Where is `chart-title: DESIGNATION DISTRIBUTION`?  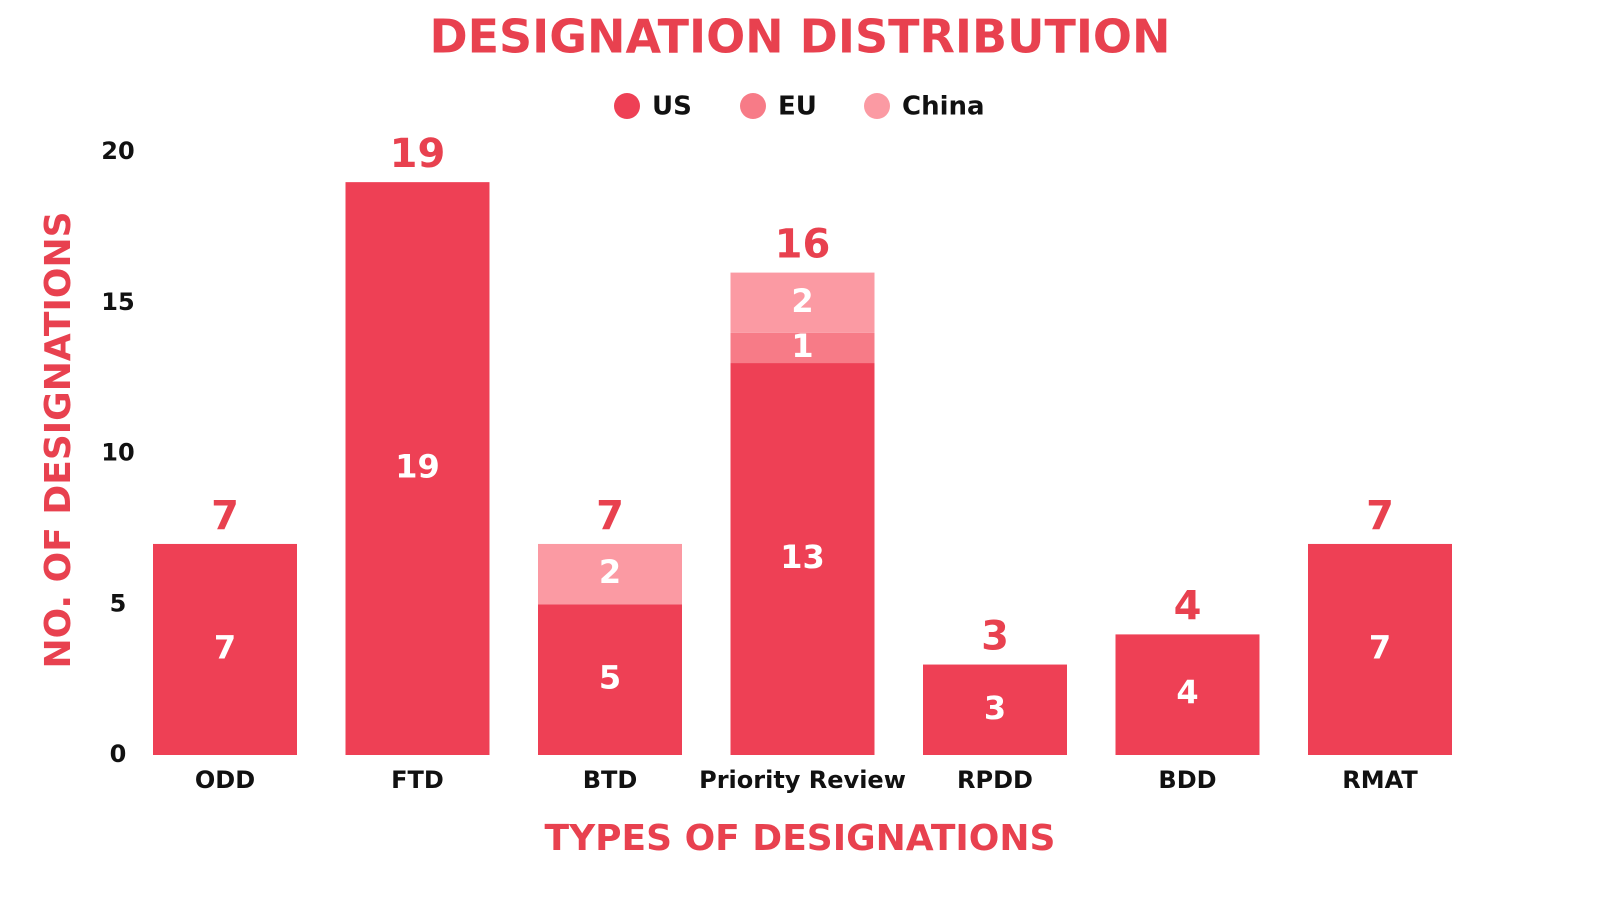 chart-title: DESIGNATION DISTRIBUTION is located at coordinates (799, 37).